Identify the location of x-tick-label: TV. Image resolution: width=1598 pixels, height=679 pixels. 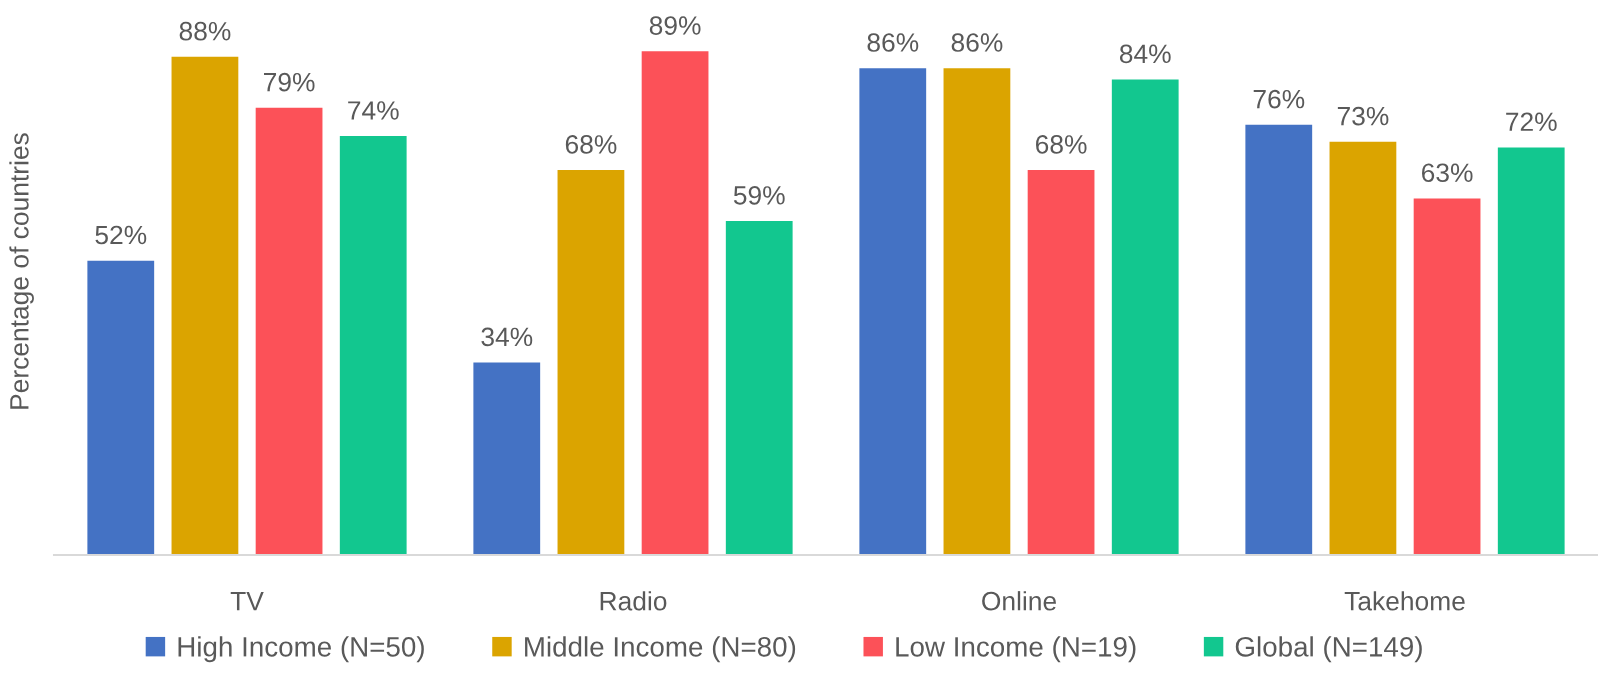
(247, 601).